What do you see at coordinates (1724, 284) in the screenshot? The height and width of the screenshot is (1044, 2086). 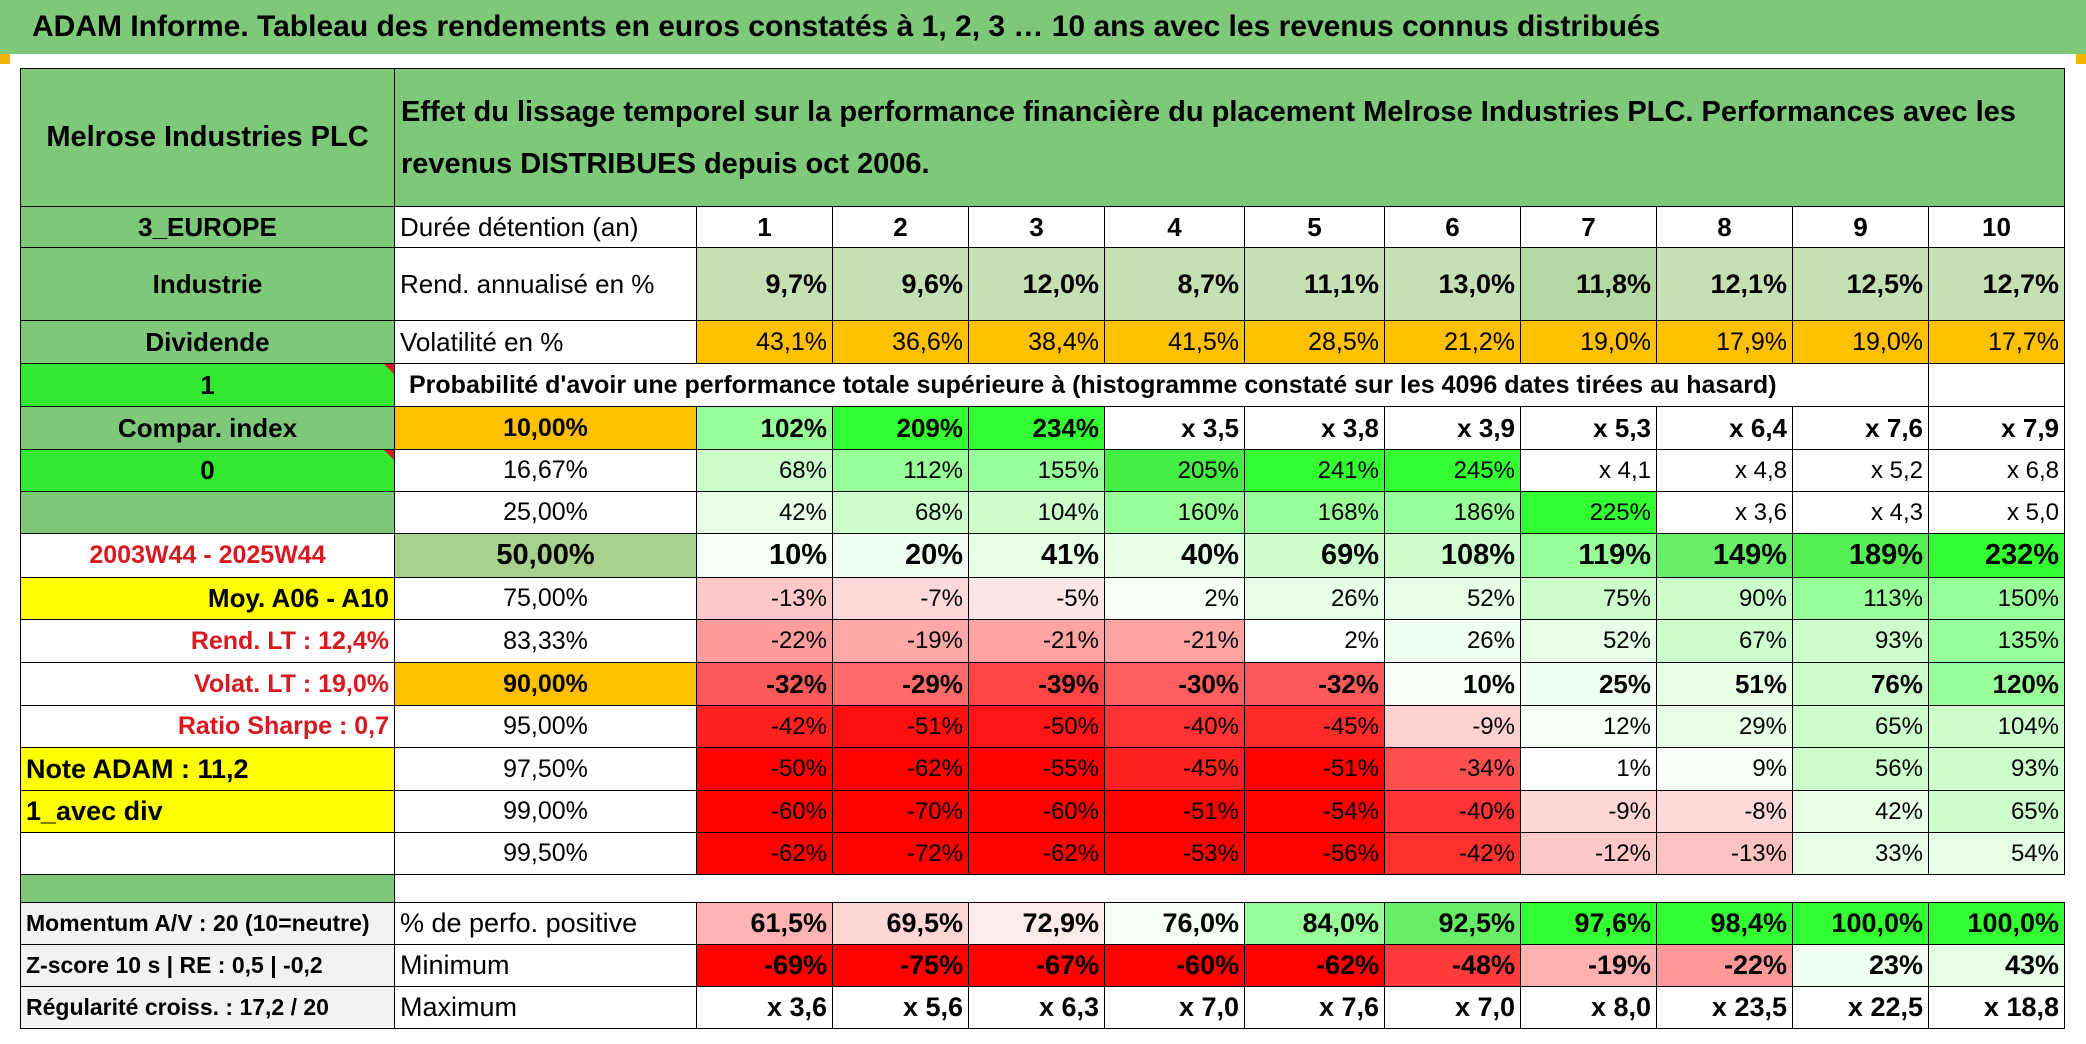 I see `rend-cell: 12,1%` at bounding box center [1724, 284].